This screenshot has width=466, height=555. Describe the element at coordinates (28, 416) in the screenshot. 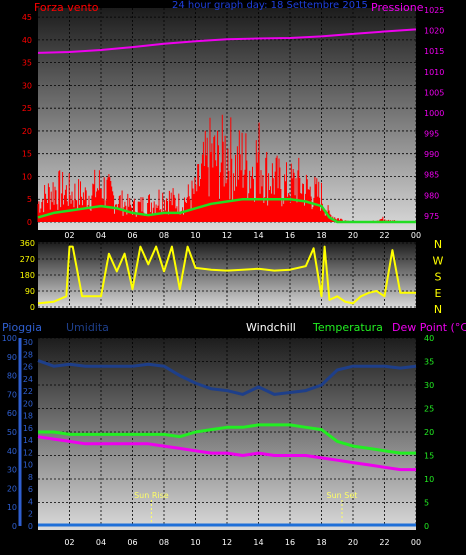

I see `humidity-tick-label: 18` at that location.